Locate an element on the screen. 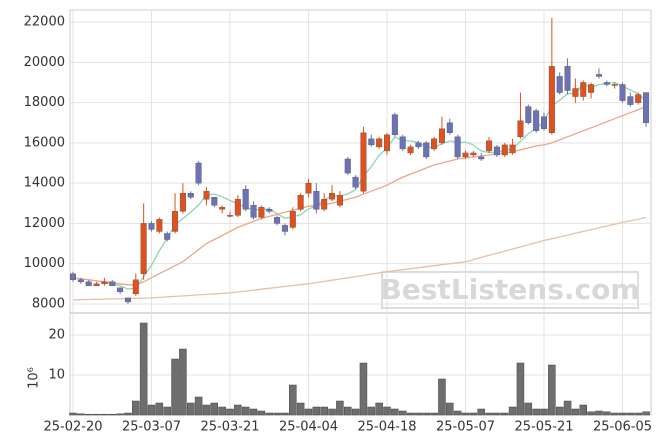 This screenshot has width=671, height=448. y-tick-label: 12000 is located at coordinates (44, 223).